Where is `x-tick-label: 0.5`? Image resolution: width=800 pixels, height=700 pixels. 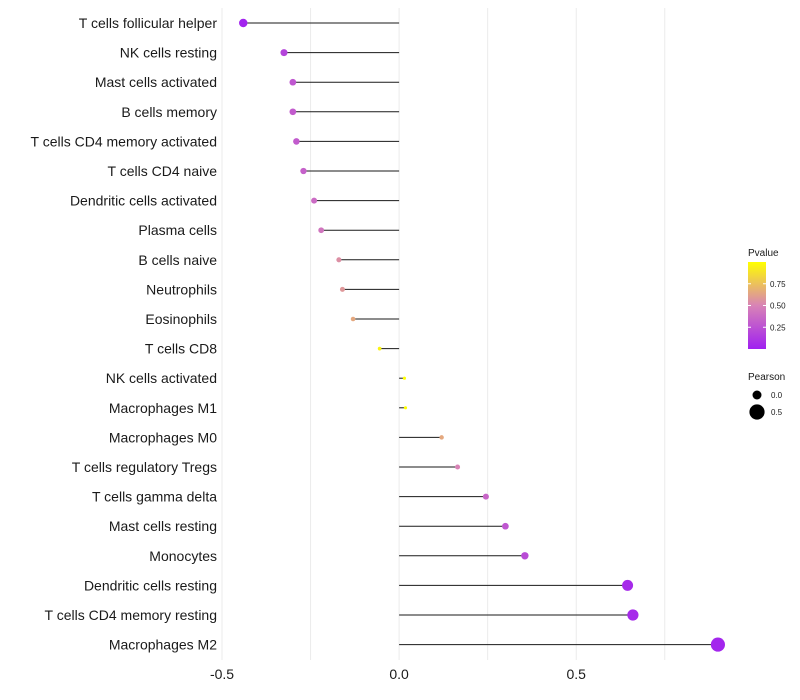 x-tick-label: 0.5 is located at coordinates (576, 674).